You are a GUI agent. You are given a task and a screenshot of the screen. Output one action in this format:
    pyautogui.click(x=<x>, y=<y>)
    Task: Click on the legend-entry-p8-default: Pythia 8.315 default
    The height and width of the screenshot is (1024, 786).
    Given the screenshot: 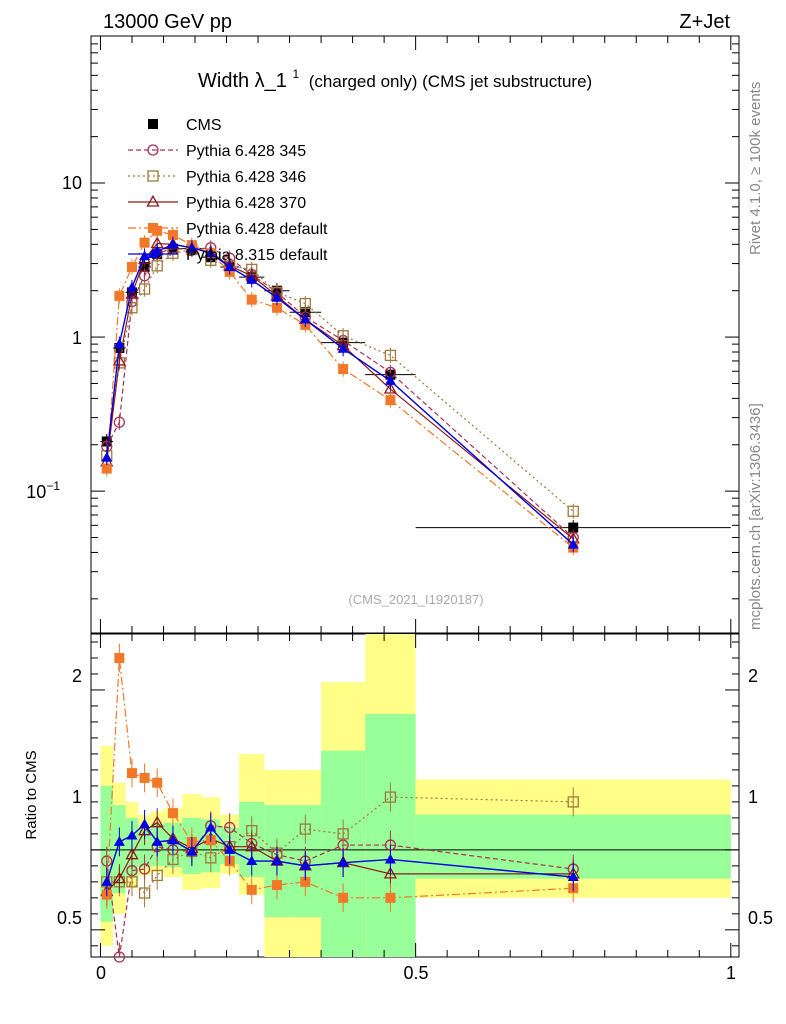 What is the action you would take?
    pyautogui.click(x=228, y=255)
    